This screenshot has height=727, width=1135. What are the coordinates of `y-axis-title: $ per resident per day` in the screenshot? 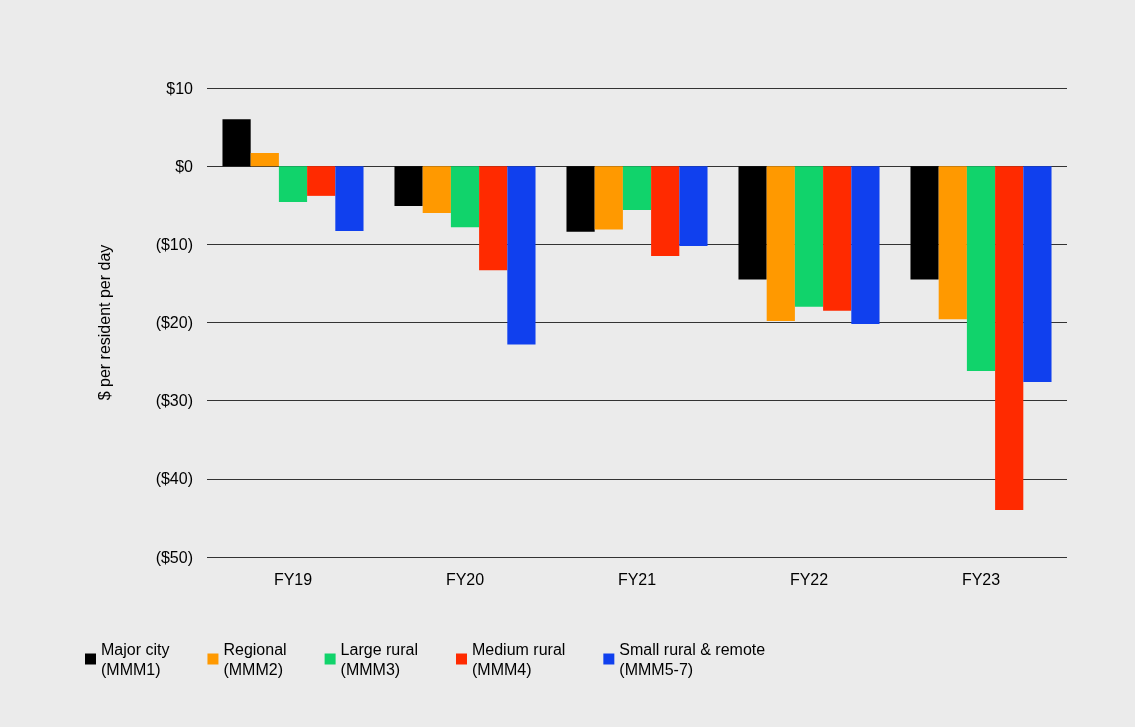 It's located at (104, 322).